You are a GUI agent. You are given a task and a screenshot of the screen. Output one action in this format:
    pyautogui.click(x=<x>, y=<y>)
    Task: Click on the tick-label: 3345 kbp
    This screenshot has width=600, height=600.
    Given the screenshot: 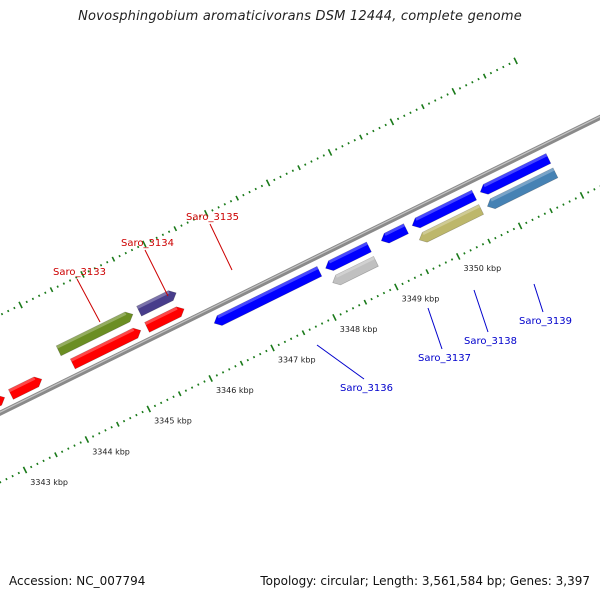 What is the action you would take?
    pyautogui.click(x=173, y=421)
    